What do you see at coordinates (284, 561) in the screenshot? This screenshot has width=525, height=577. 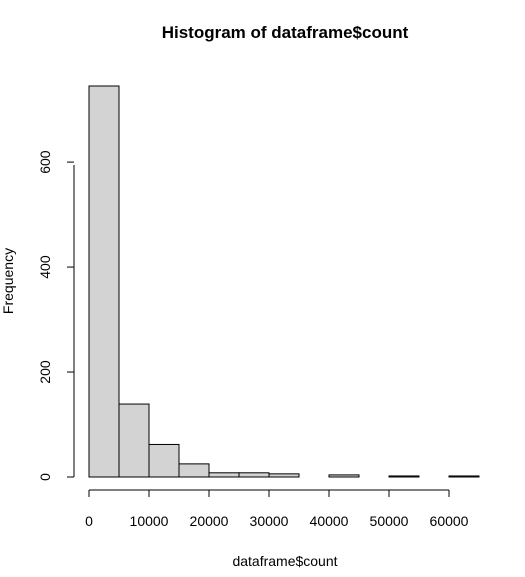 I see `x-axis-label: dataframe$count` at bounding box center [284, 561].